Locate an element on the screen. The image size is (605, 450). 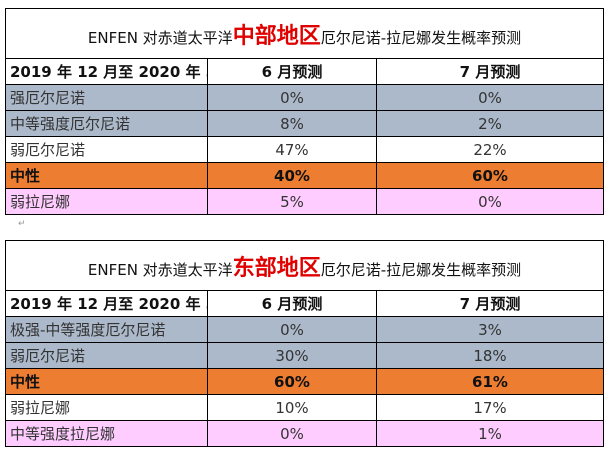
table-title-row: ENFEN 对赤道太平洋中部地区厄尔尼诺-拉尼娜发生概率预测 is located at coordinates (304, 33).